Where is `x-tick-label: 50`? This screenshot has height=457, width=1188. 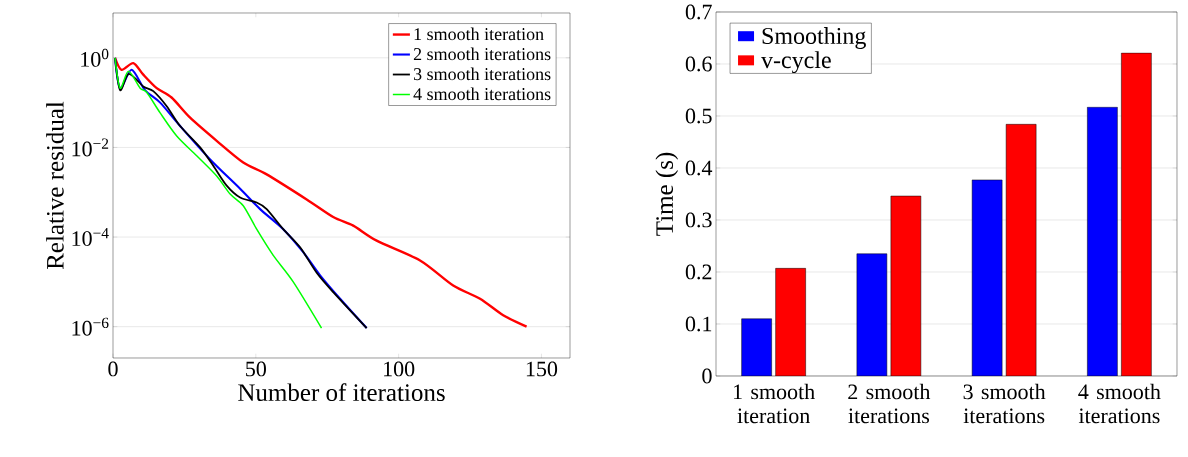
x-tick-label: 50 is located at coordinates (256, 369).